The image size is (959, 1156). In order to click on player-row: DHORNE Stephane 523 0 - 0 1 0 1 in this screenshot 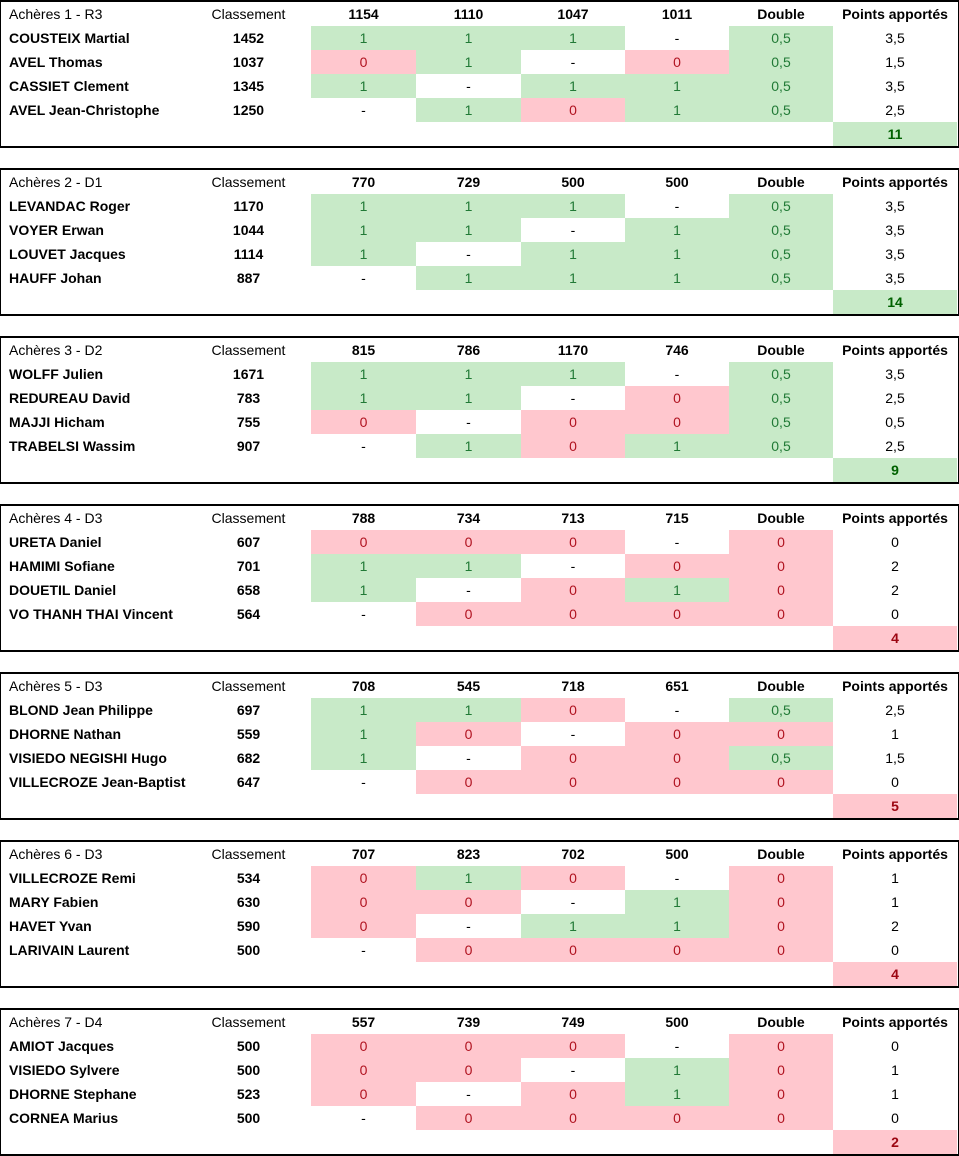, I will do `click(479, 1094)`.